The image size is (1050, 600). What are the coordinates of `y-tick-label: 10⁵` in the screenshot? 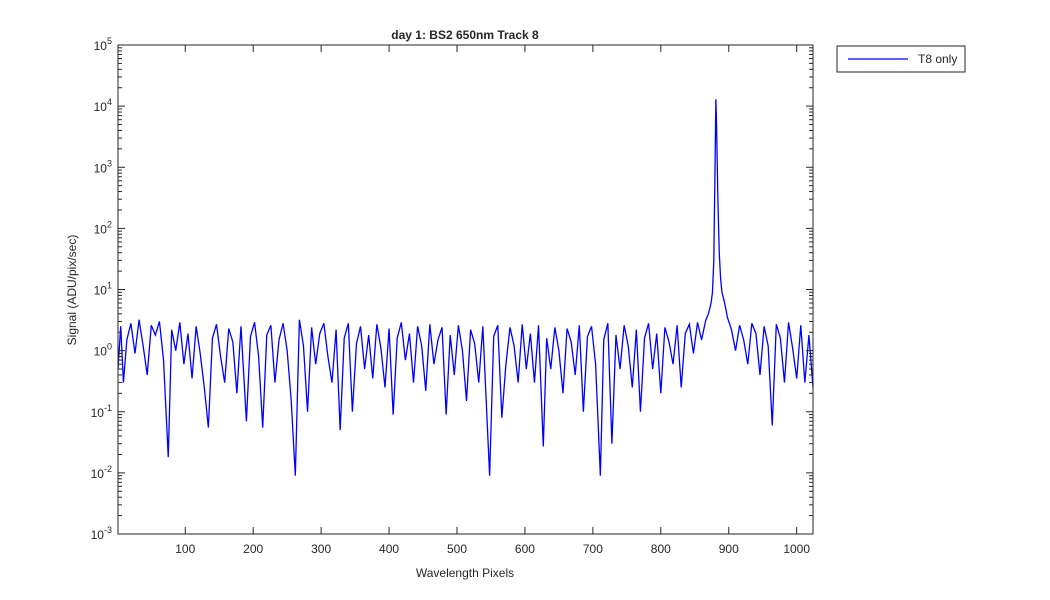 It's located at (103, 44).